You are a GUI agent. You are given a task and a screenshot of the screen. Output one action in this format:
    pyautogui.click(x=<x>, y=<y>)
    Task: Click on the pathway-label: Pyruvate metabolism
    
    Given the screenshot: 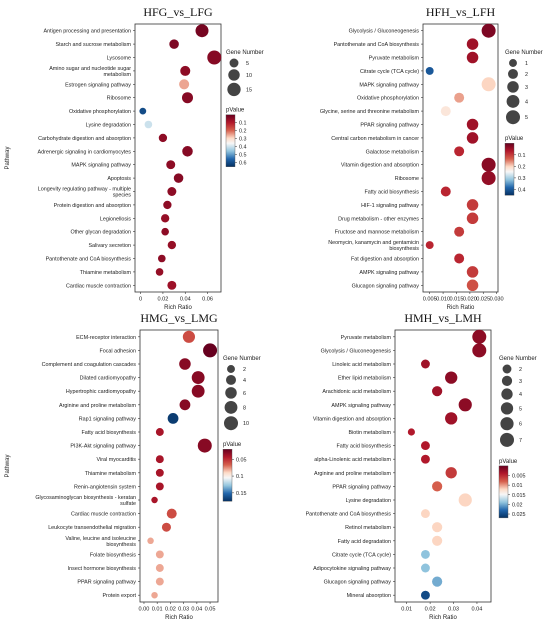 What is the action you would take?
    pyautogui.click(x=394, y=59)
    